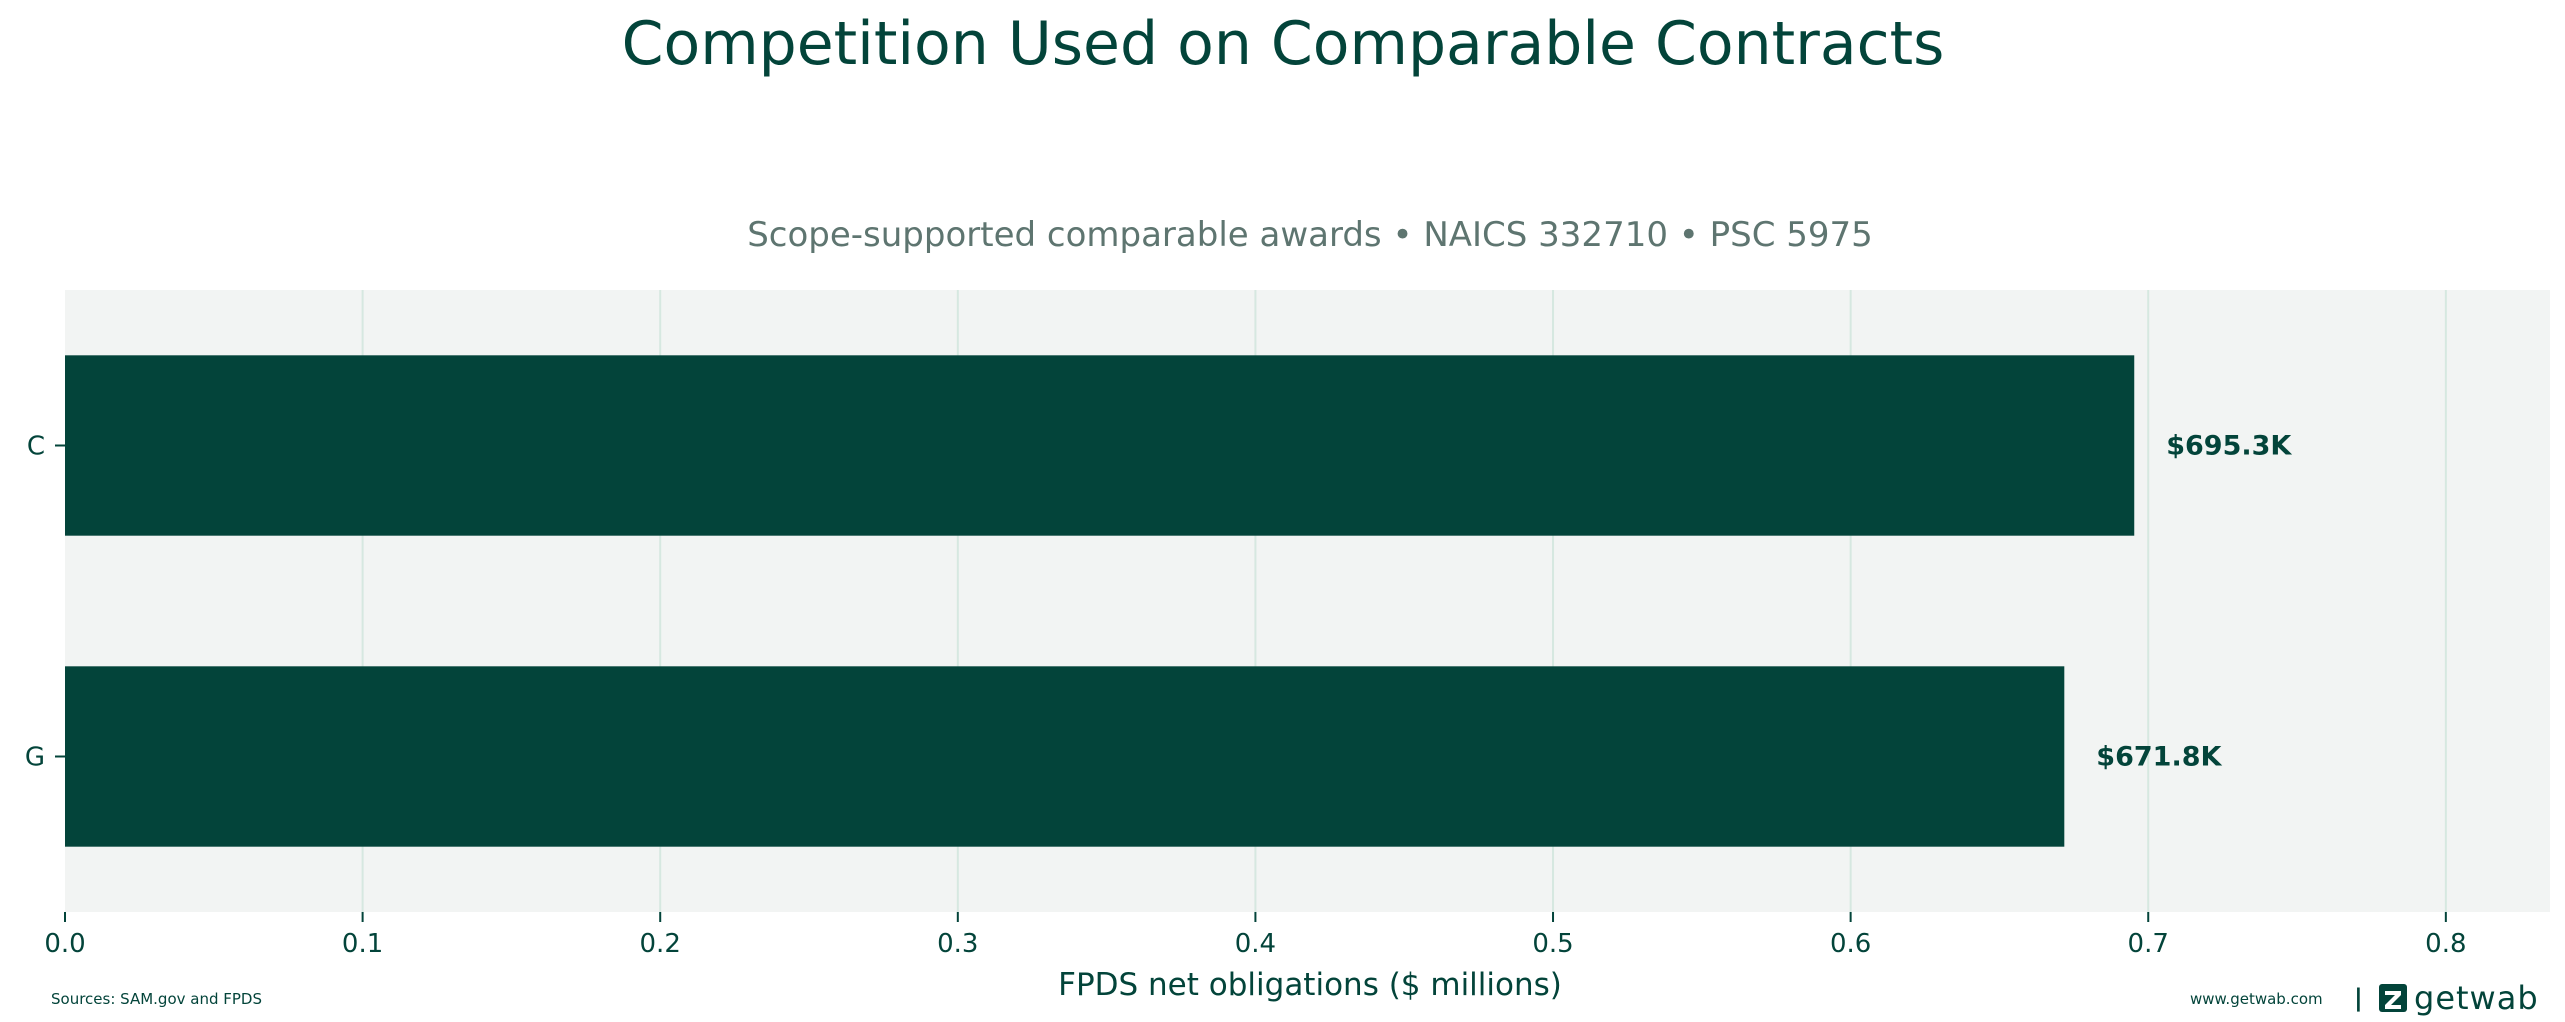 Image resolution: width=2565 pixels, height=1022 pixels. I want to click on bar-value-label: $695.3K, so click(2229, 446).